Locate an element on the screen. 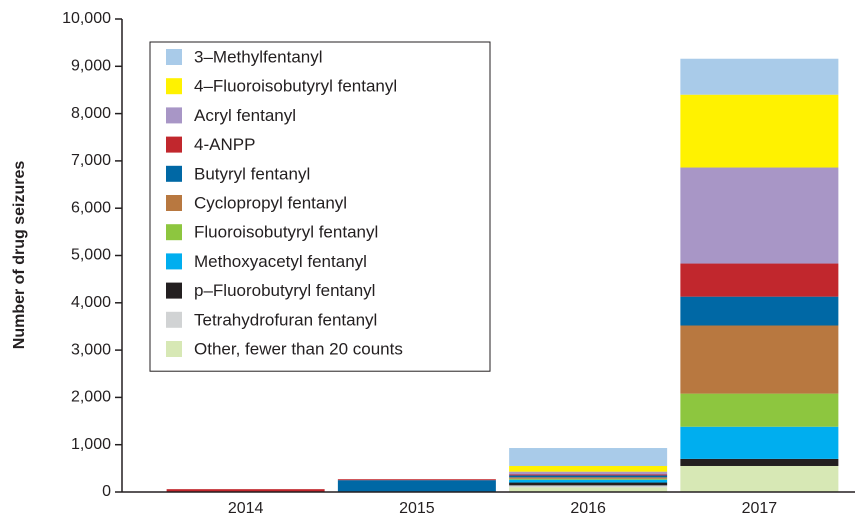  y-tick-label: 10,000 is located at coordinates (86, 18).